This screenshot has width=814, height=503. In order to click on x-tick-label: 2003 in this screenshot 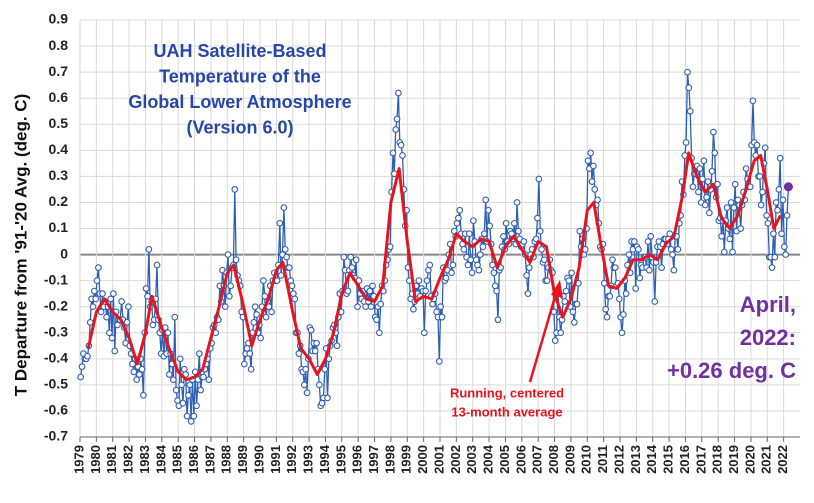, I will do `click(471, 459)`.